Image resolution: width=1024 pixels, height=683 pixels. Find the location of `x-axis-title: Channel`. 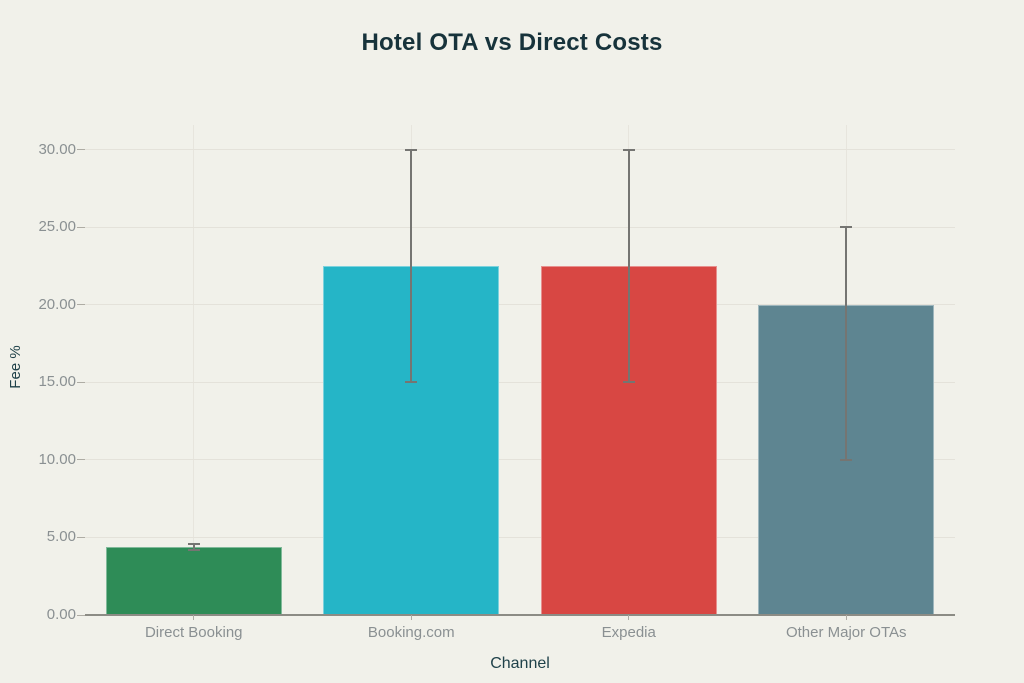

x-axis-title: Channel is located at coordinates (520, 663).